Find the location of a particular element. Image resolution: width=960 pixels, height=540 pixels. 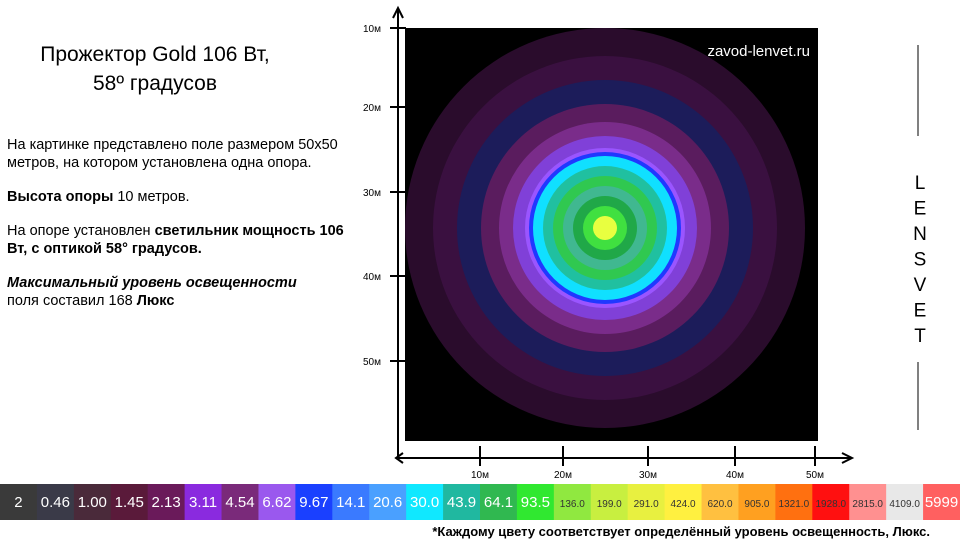

scale-label: 3.11 is located at coordinates (203, 502).